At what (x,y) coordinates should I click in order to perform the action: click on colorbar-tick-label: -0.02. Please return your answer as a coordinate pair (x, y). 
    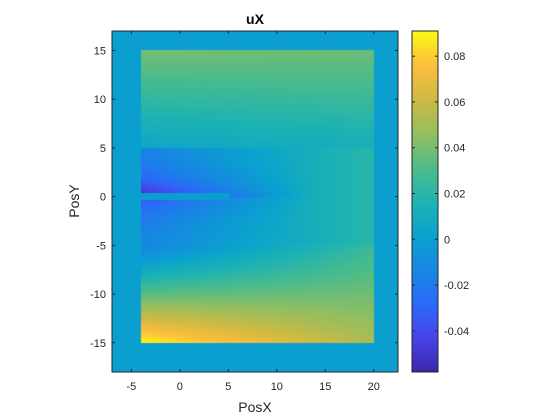
    Looking at the image, I should click on (456, 286).